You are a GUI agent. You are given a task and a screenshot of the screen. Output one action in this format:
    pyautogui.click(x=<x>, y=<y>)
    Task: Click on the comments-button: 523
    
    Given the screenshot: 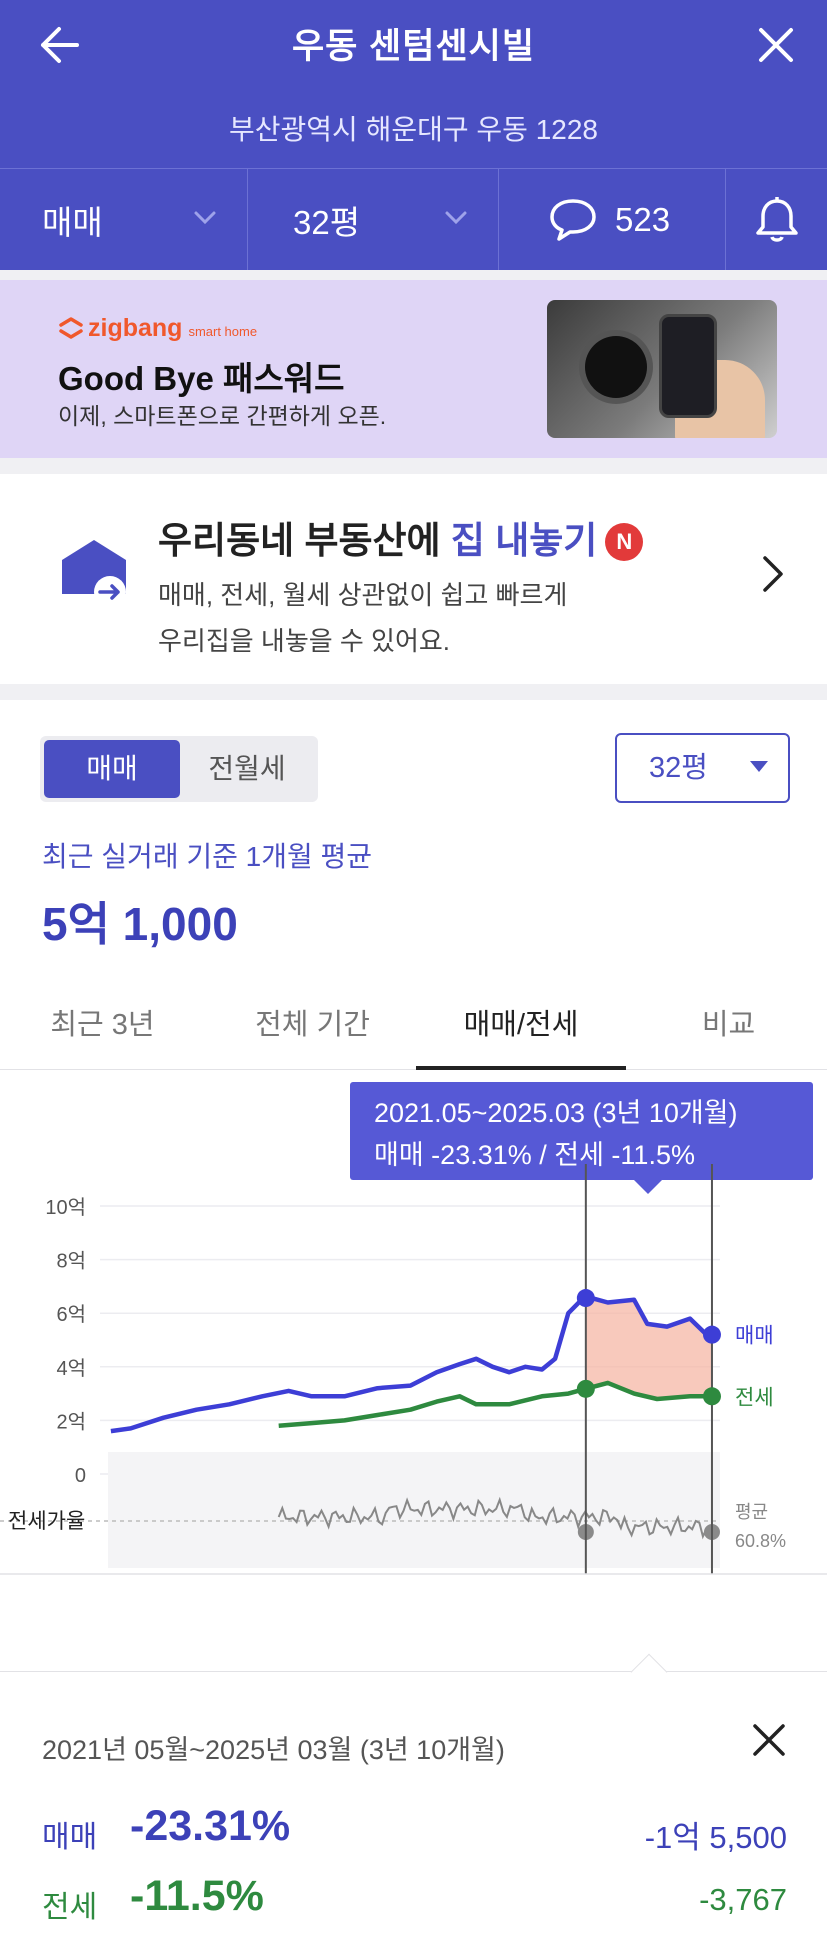 What is the action you would take?
    pyautogui.click(x=612, y=219)
    